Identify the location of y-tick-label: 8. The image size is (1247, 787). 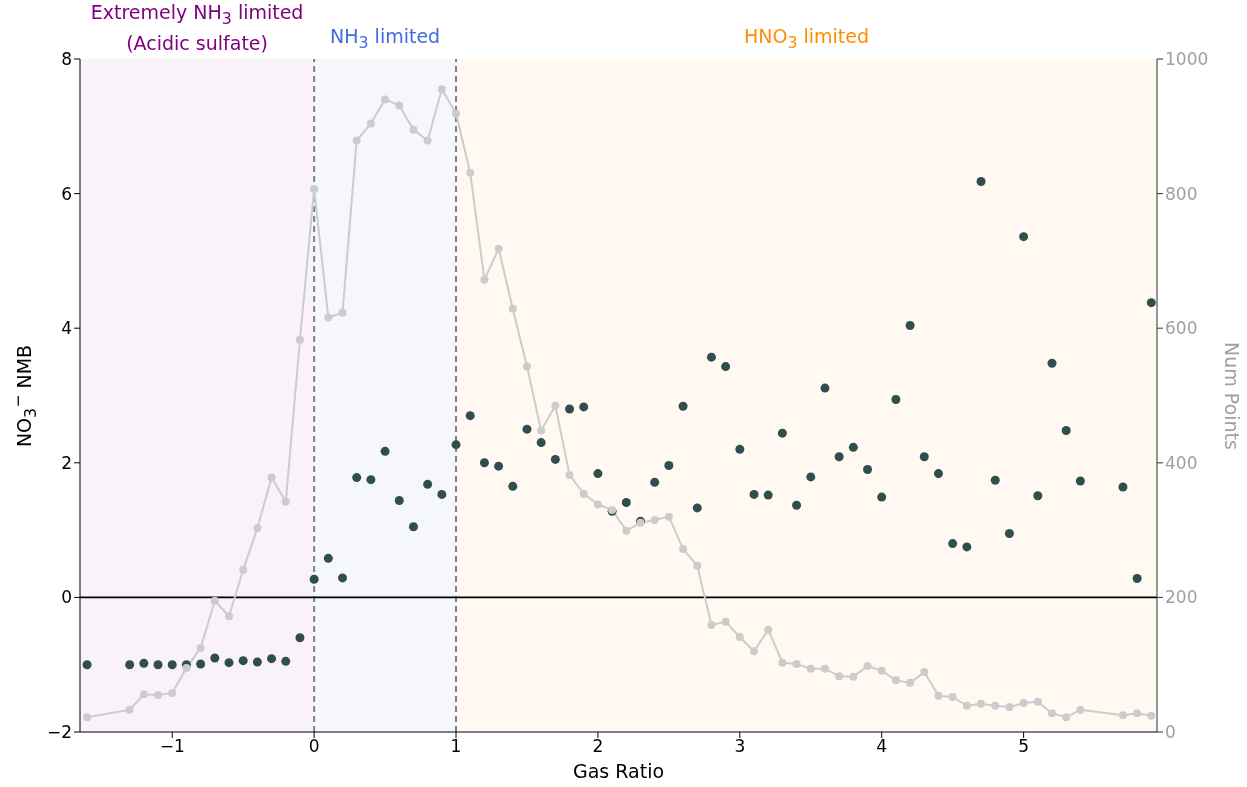
(66, 59).